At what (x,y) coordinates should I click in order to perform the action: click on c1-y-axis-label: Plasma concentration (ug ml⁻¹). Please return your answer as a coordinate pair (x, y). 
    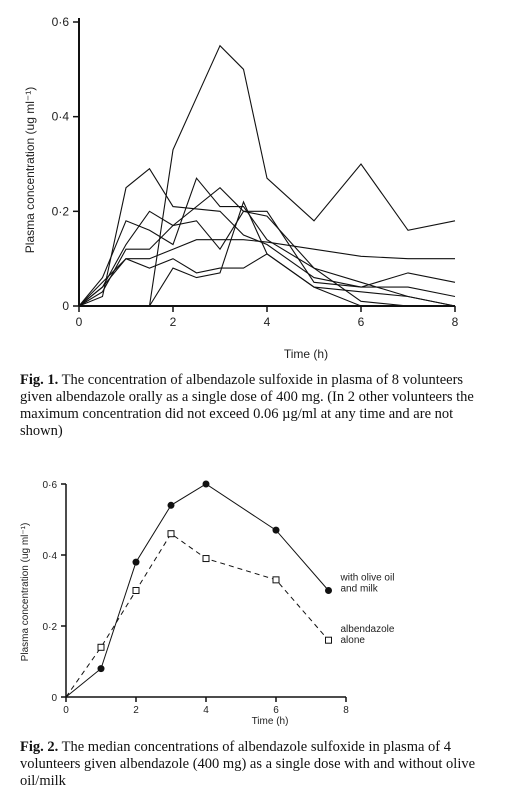
    Looking at the image, I should click on (30, 170).